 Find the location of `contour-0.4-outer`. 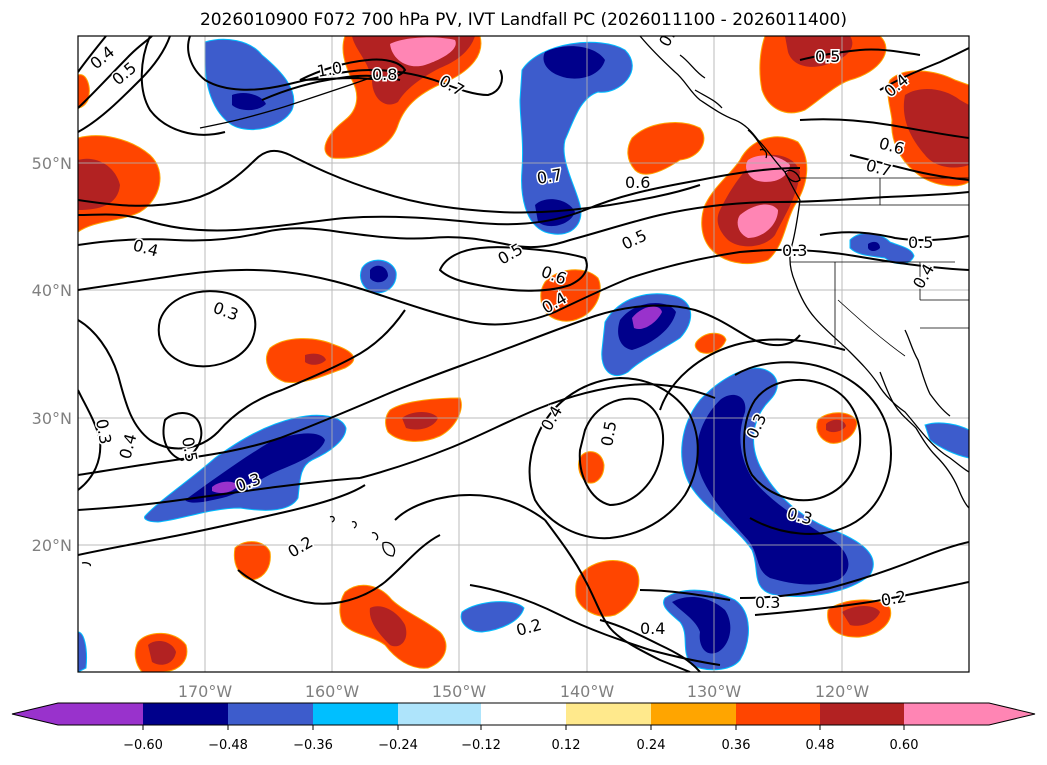

contour-0.4-outer is located at coordinates (752, 374).